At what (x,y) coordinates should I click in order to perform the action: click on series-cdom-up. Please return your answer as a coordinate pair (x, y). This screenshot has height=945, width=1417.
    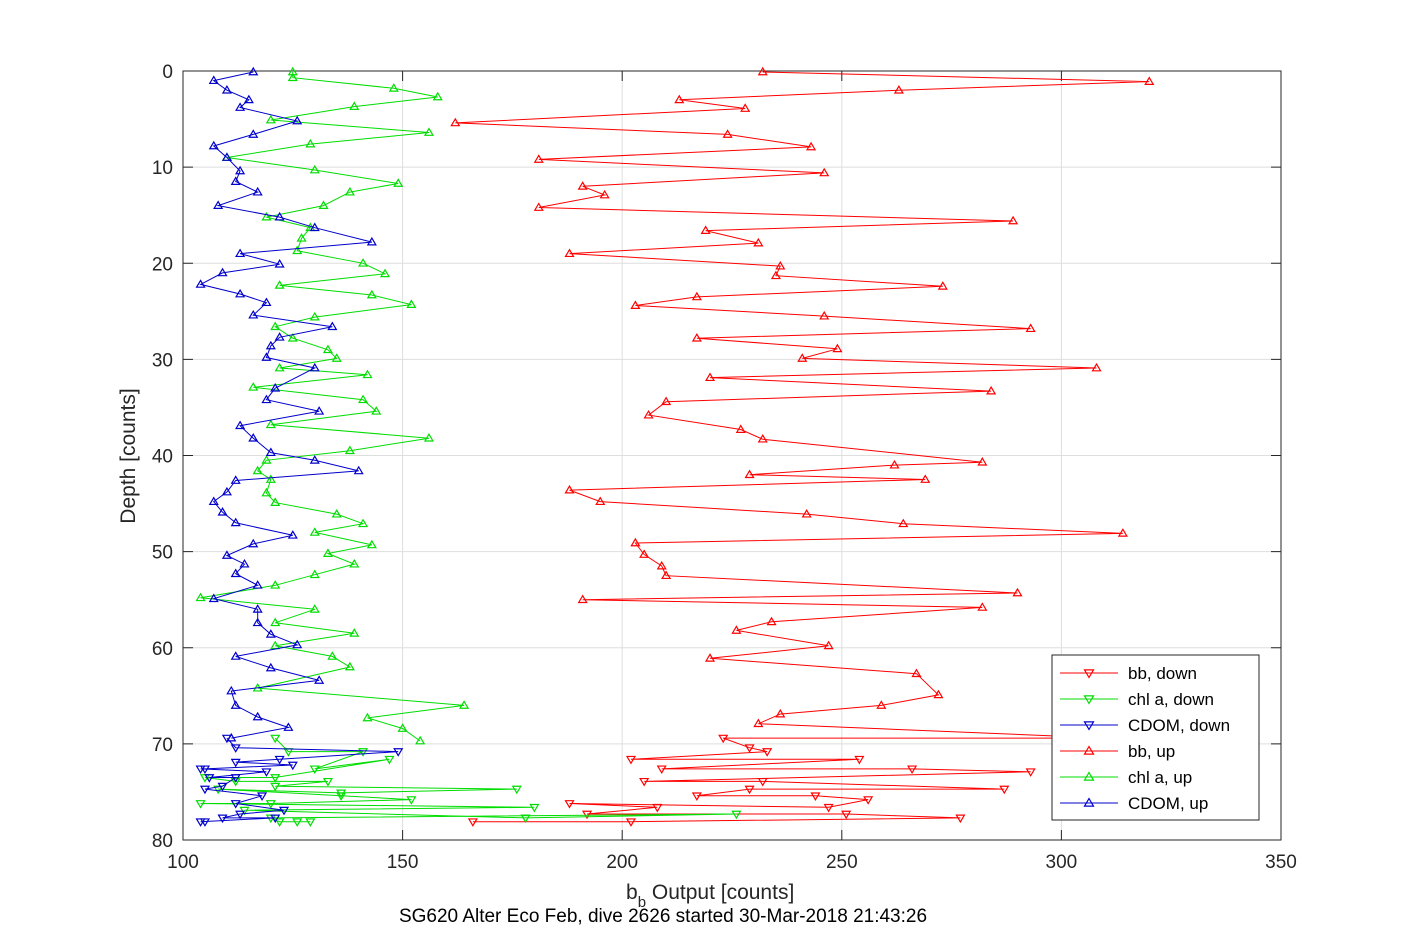
    Looking at the image, I should click on (286, 404).